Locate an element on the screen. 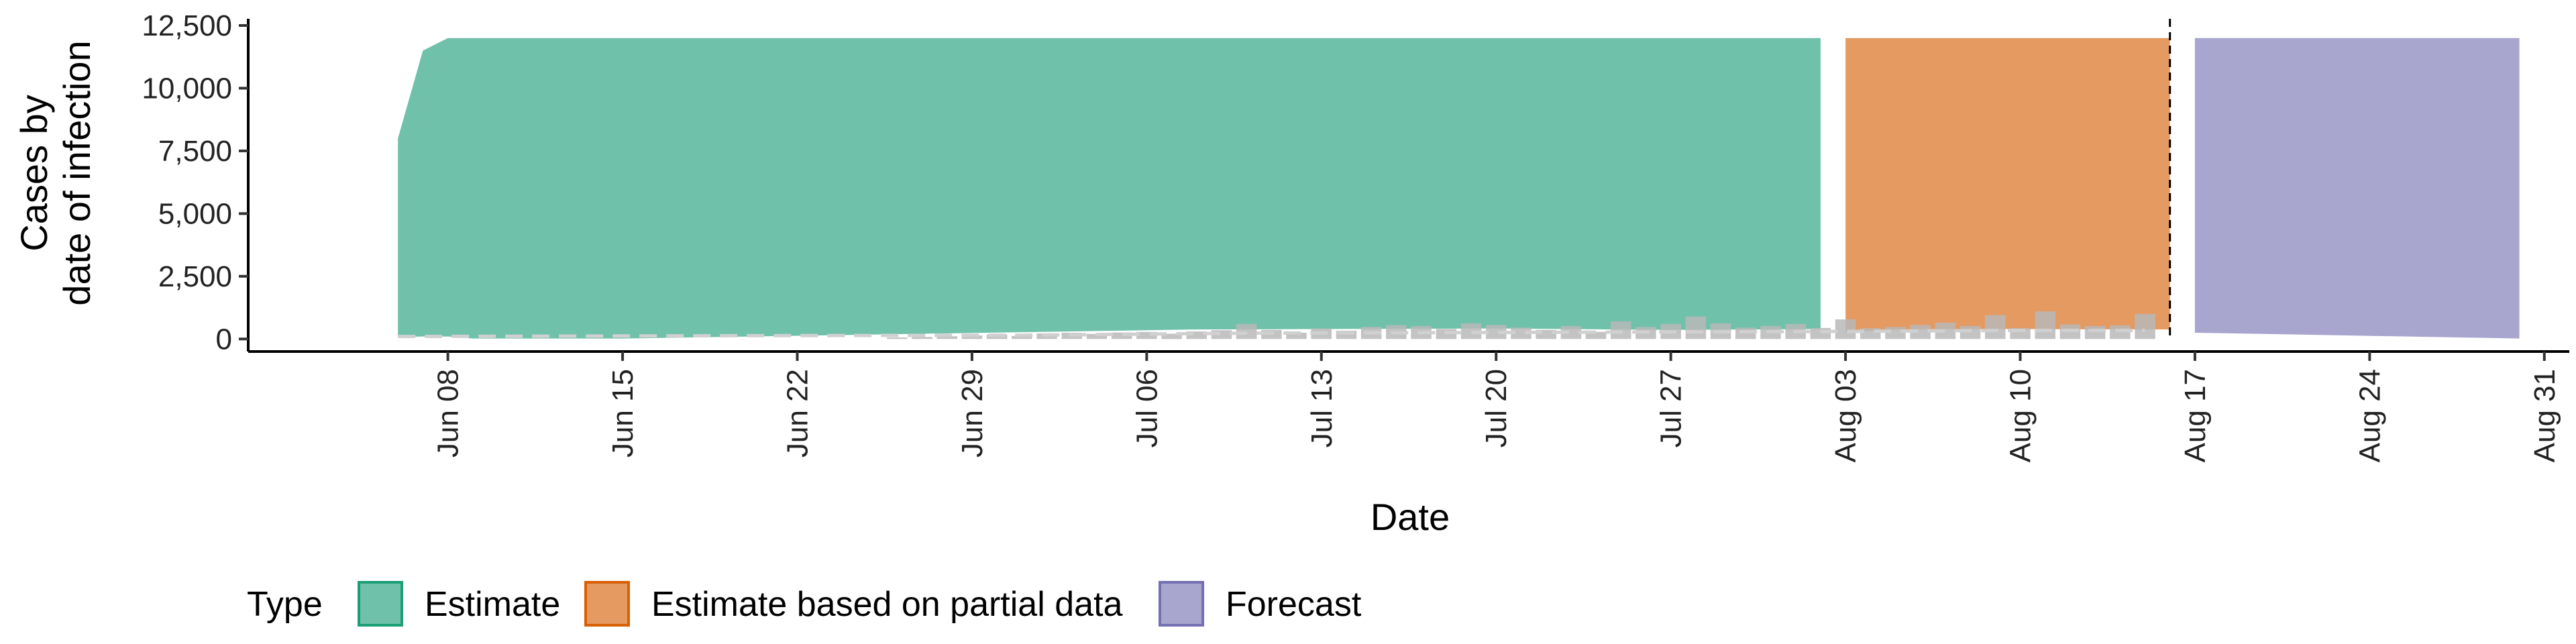  legend-key-forecast is located at coordinates (1181, 604).